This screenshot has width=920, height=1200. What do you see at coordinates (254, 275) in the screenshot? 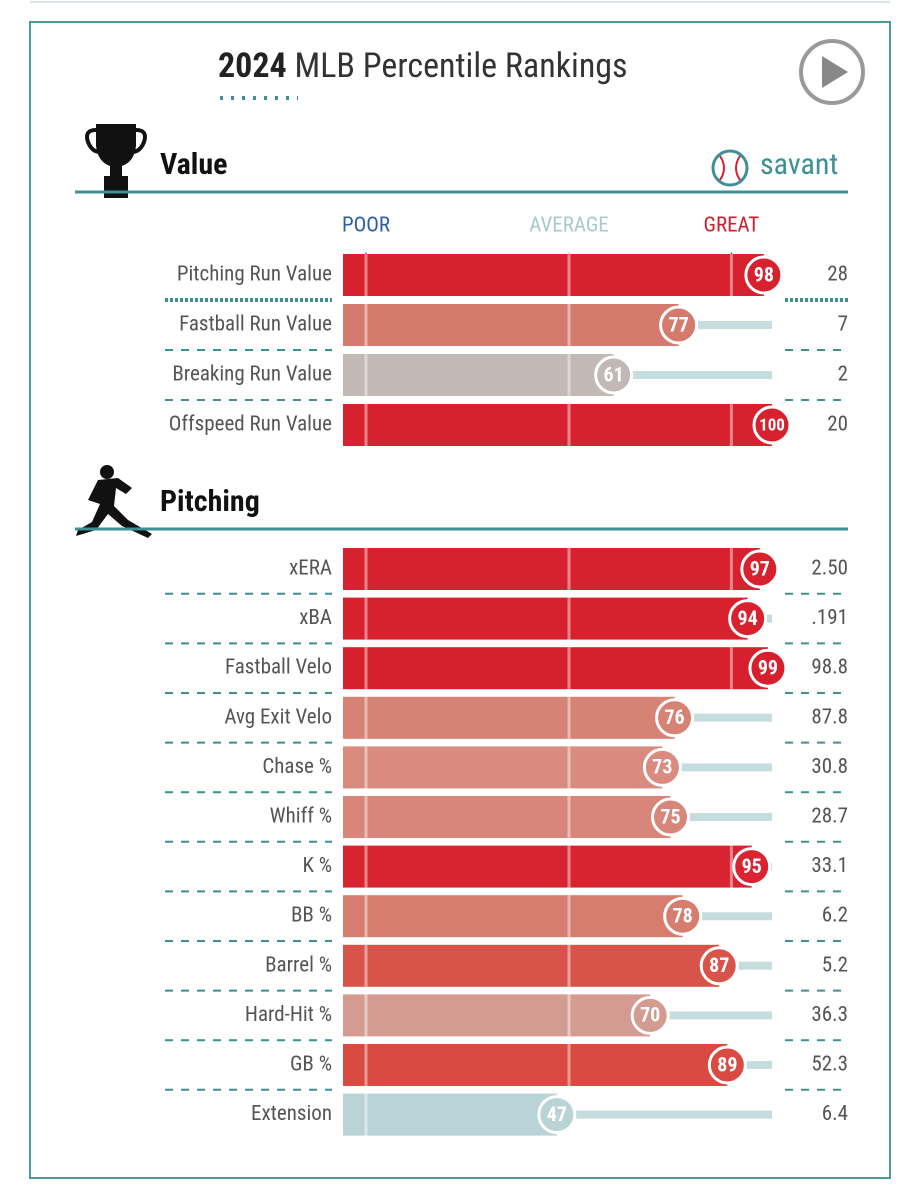
I see `category-label: Pitching Run Value` at bounding box center [254, 275].